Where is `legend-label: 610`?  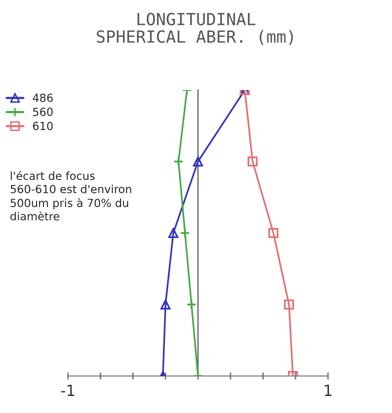
legend-label: 610 is located at coordinates (43, 126).